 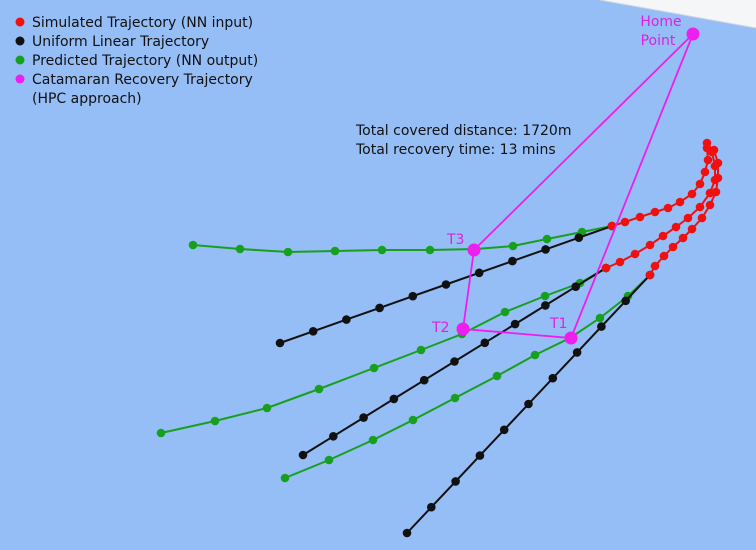 I want to click on waypoint-label: T2, so click(x=440, y=328).